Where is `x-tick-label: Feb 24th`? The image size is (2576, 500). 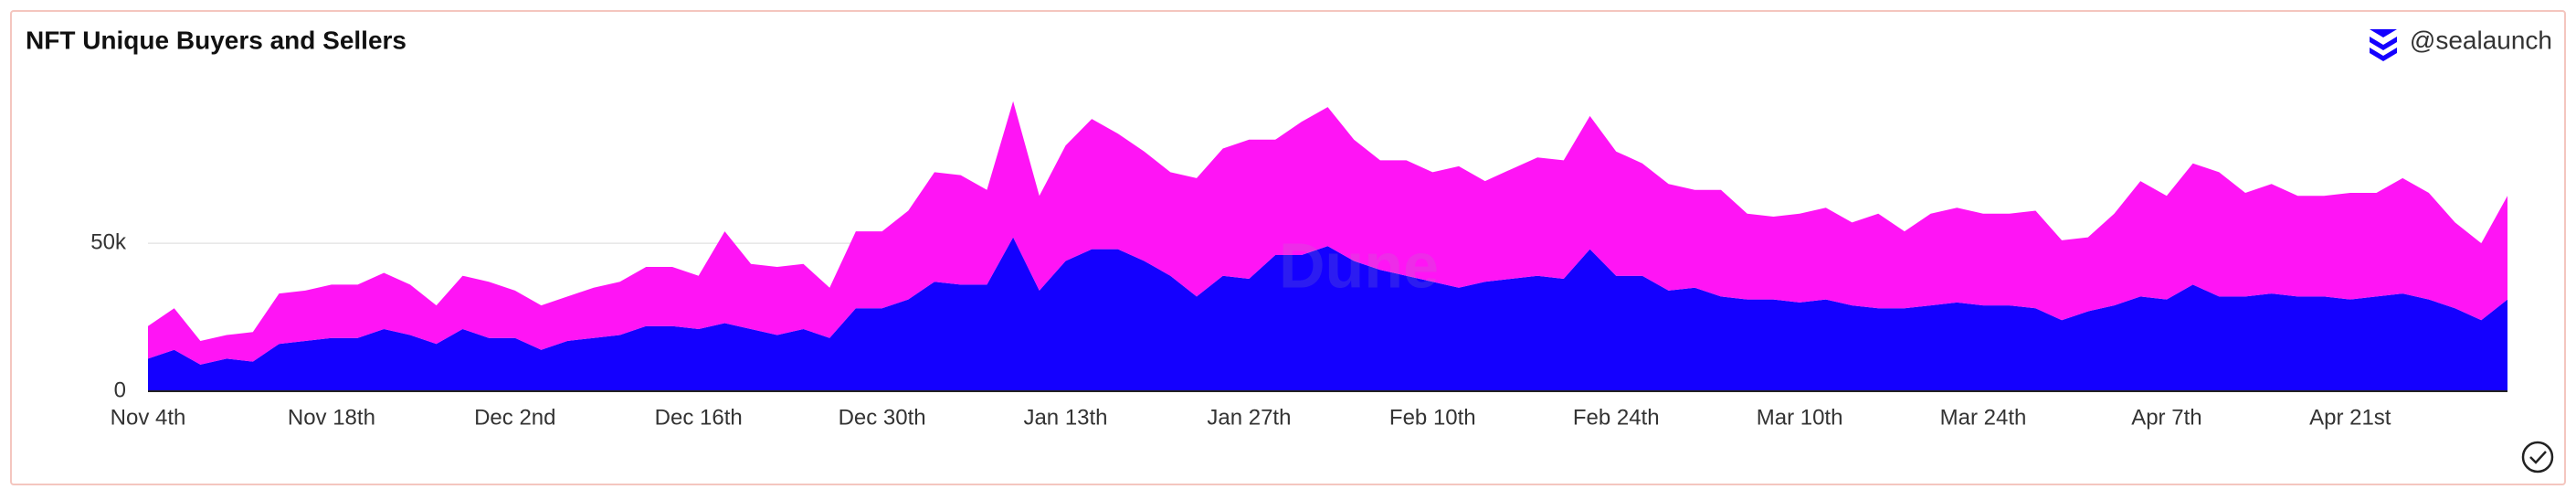
x-tick-label: Feb 24th is located at coordinates (1617, 418).